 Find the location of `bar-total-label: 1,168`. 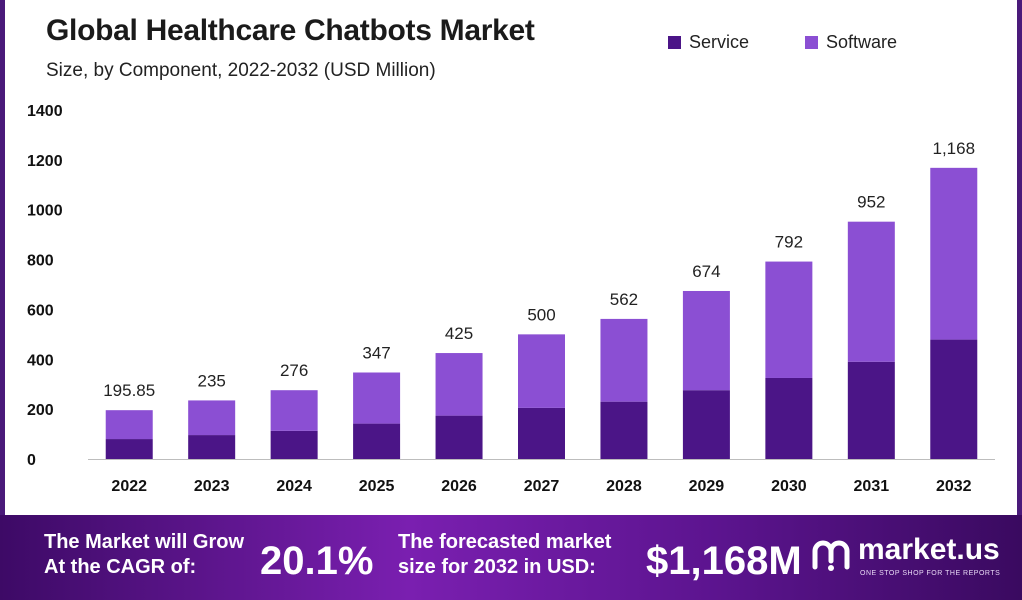

bar-total-label: 1,168 is located at coordinates (953, 148).